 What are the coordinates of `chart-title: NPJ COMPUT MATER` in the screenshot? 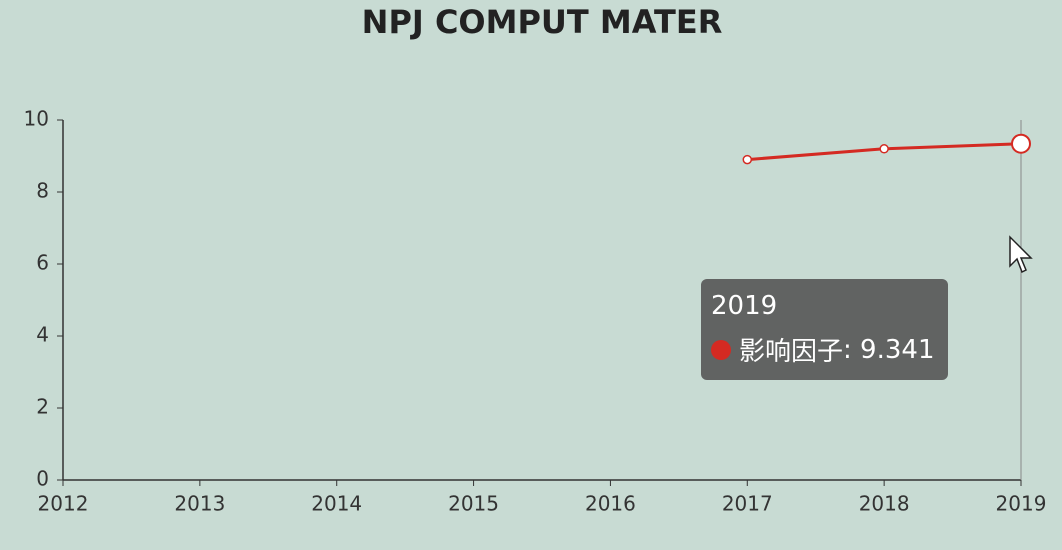 It's located at (542, 22).